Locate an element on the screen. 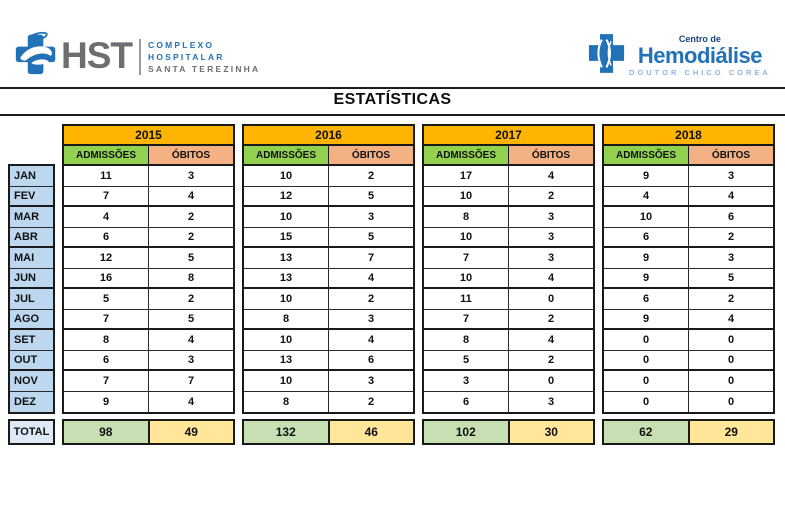 Image resolution: width=785 pixels, height=507 pixels. total-block-2016: 132 46 is located at coordinates (328, 432).